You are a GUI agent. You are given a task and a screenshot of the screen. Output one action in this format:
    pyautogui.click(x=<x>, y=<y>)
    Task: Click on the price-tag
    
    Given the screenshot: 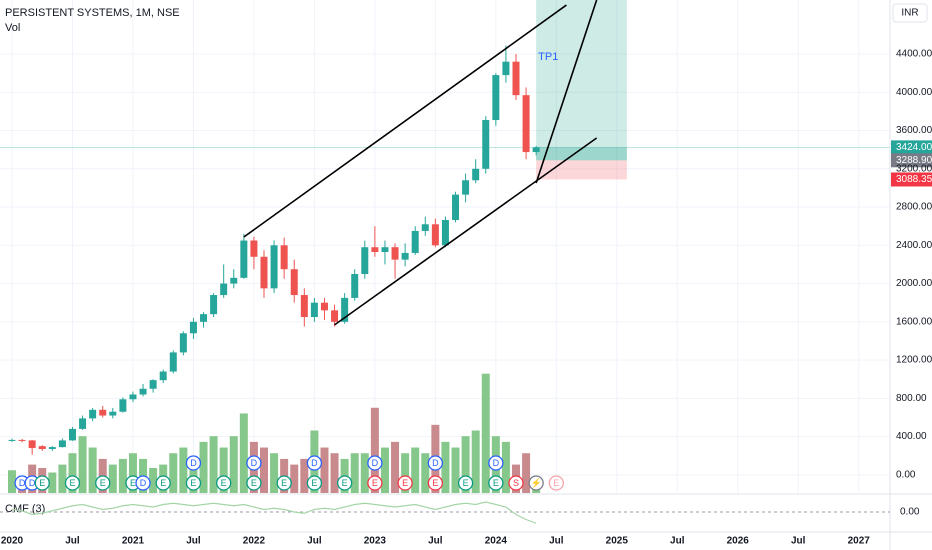 What is the action you would take?
    pyautogui.click(x=911, y=147)
    